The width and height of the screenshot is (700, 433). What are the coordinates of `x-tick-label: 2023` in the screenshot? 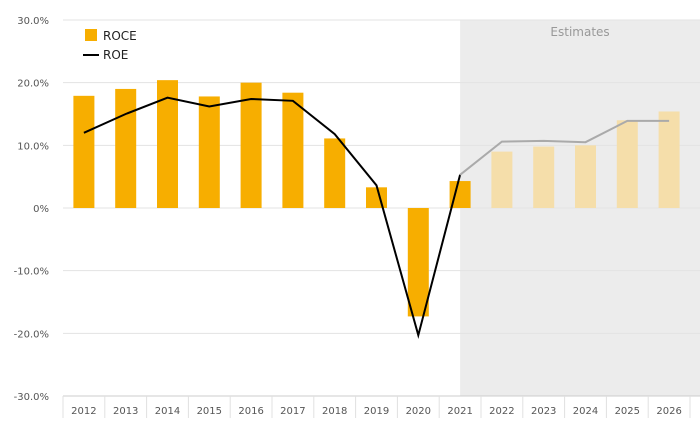 It's located at (543, 411).